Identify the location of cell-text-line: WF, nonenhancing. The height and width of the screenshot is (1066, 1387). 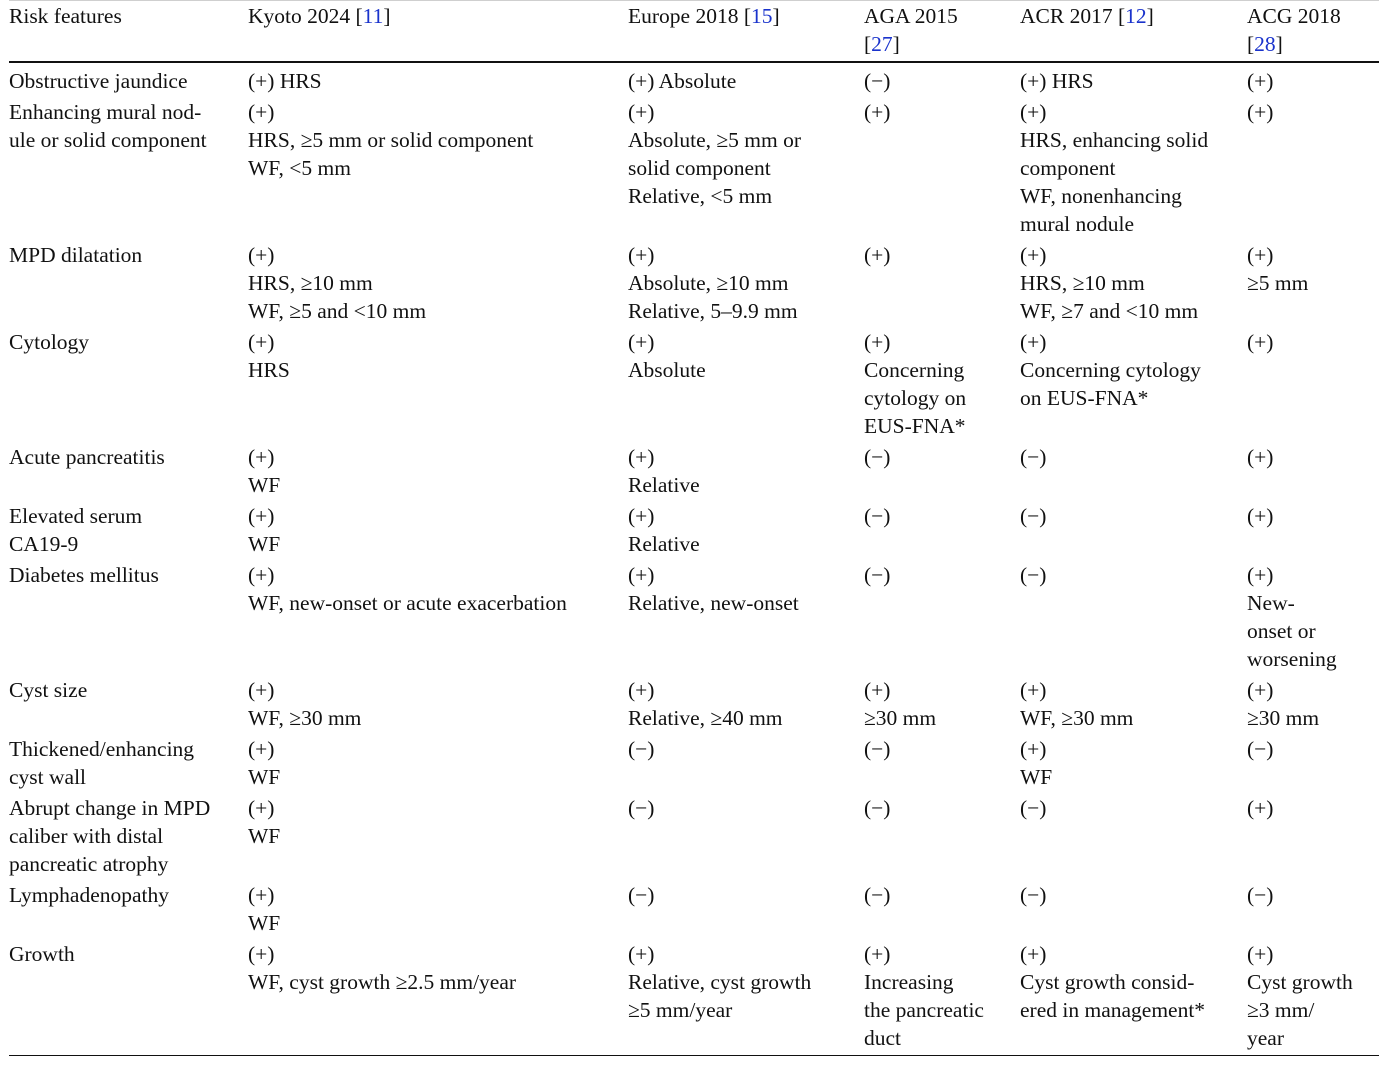
(1101, 196).